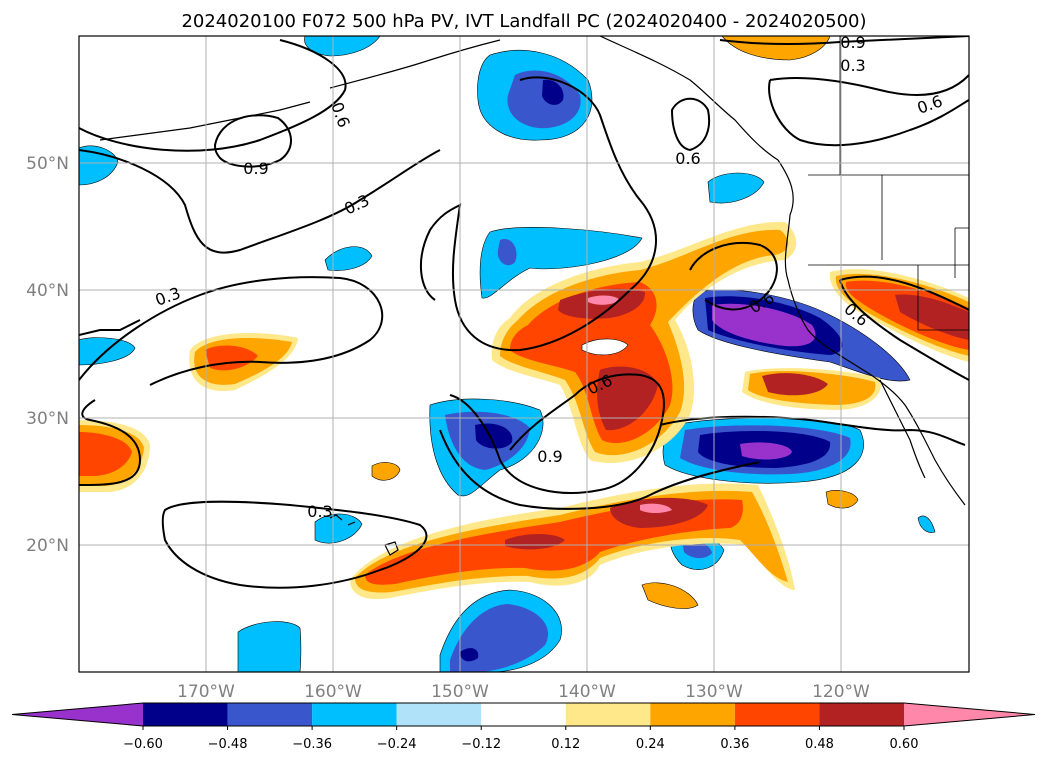 The image size is (1047, 765). What do you see at coordinates (764, 325) in the screenshot?
I see `shade-coast-max` at bounding box center [764, 325].